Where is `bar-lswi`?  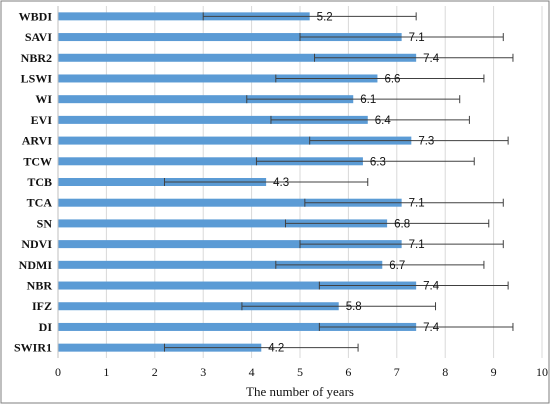 bar-lswi is located at coordinates (218, 78).